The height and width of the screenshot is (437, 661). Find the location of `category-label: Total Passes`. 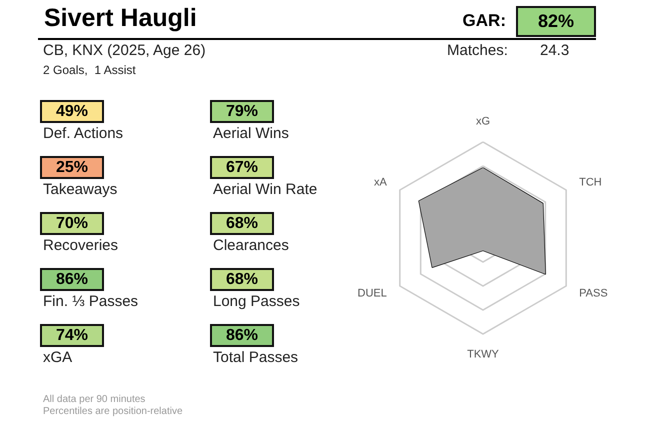

category-label: Total Passes is located at coordinates (255, 357).